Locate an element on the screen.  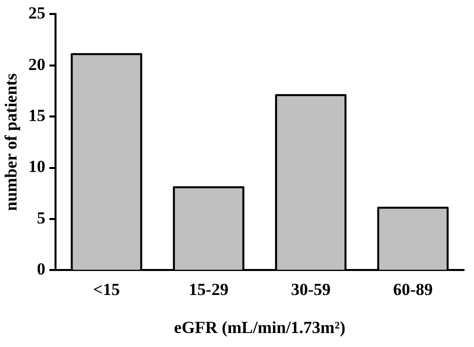
y-tick-label: 10 is located at coordinates (37, 166).